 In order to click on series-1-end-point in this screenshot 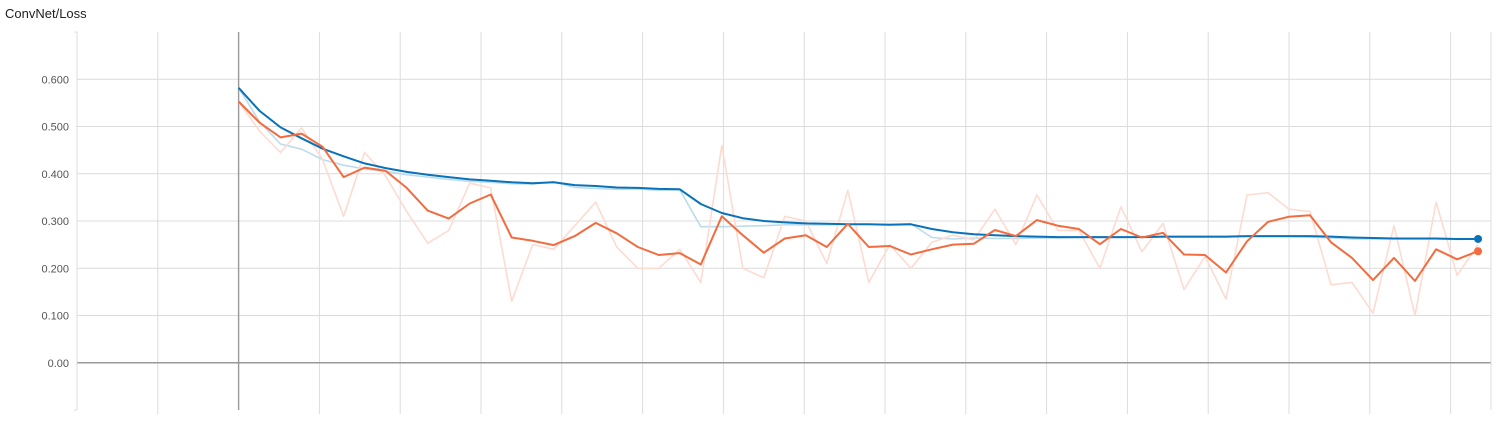, I will do `click(1478, 238)`.